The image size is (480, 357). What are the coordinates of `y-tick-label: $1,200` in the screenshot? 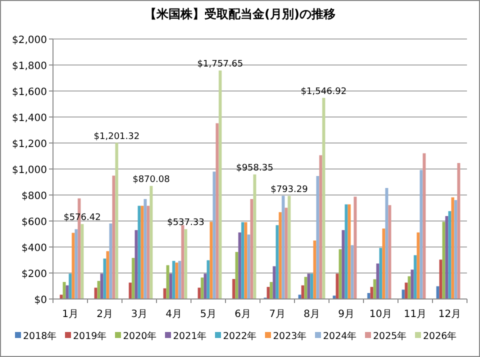 It's located at (29, 144).